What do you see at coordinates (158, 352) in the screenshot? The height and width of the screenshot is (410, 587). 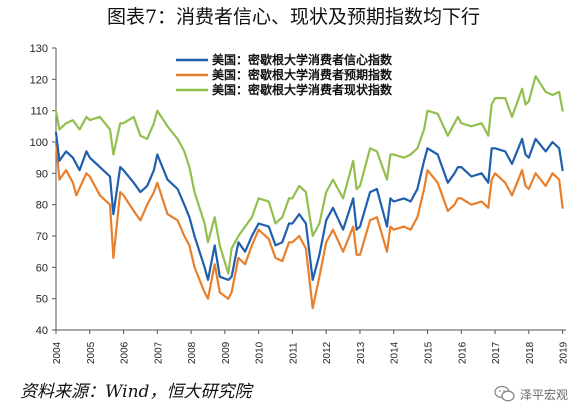 I see `x-tick-label: 2007` at bounding box center [158, 352].